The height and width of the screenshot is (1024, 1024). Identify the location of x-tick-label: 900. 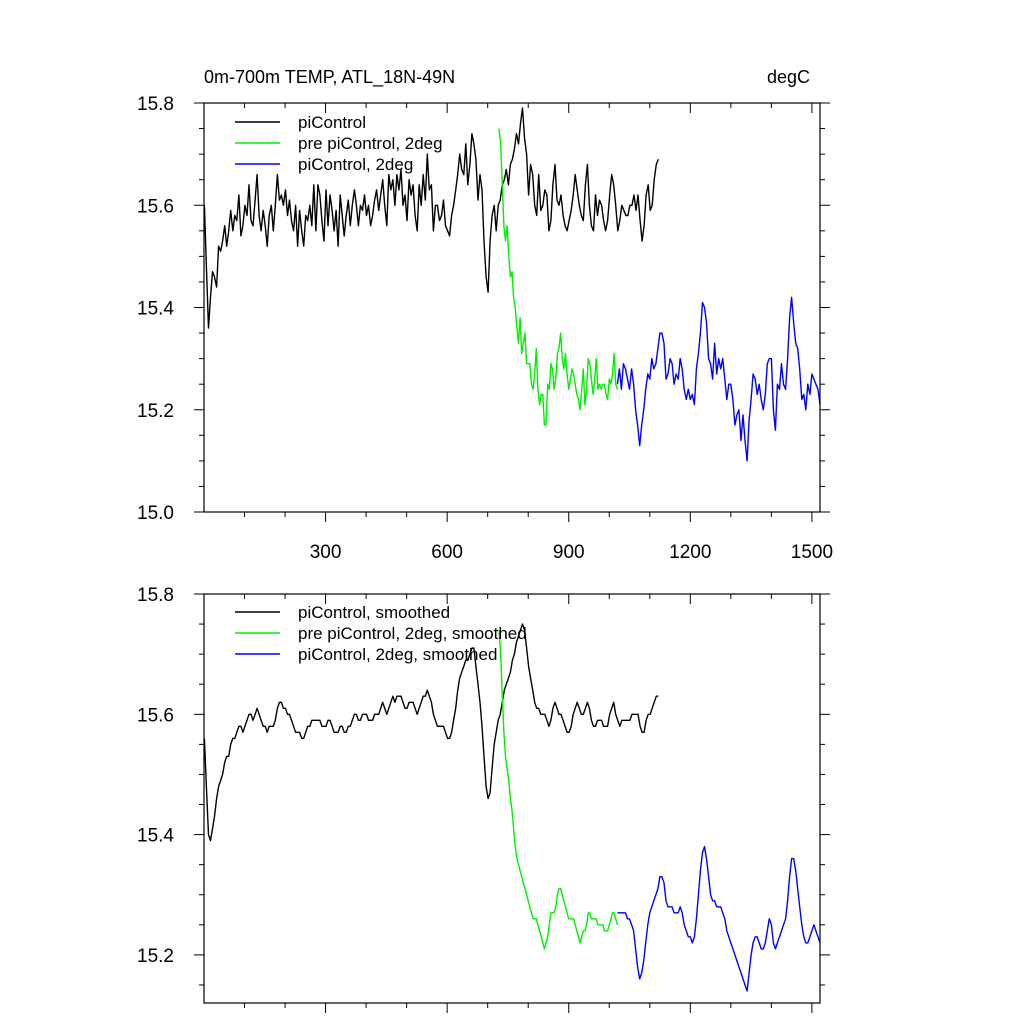
(569, 552).